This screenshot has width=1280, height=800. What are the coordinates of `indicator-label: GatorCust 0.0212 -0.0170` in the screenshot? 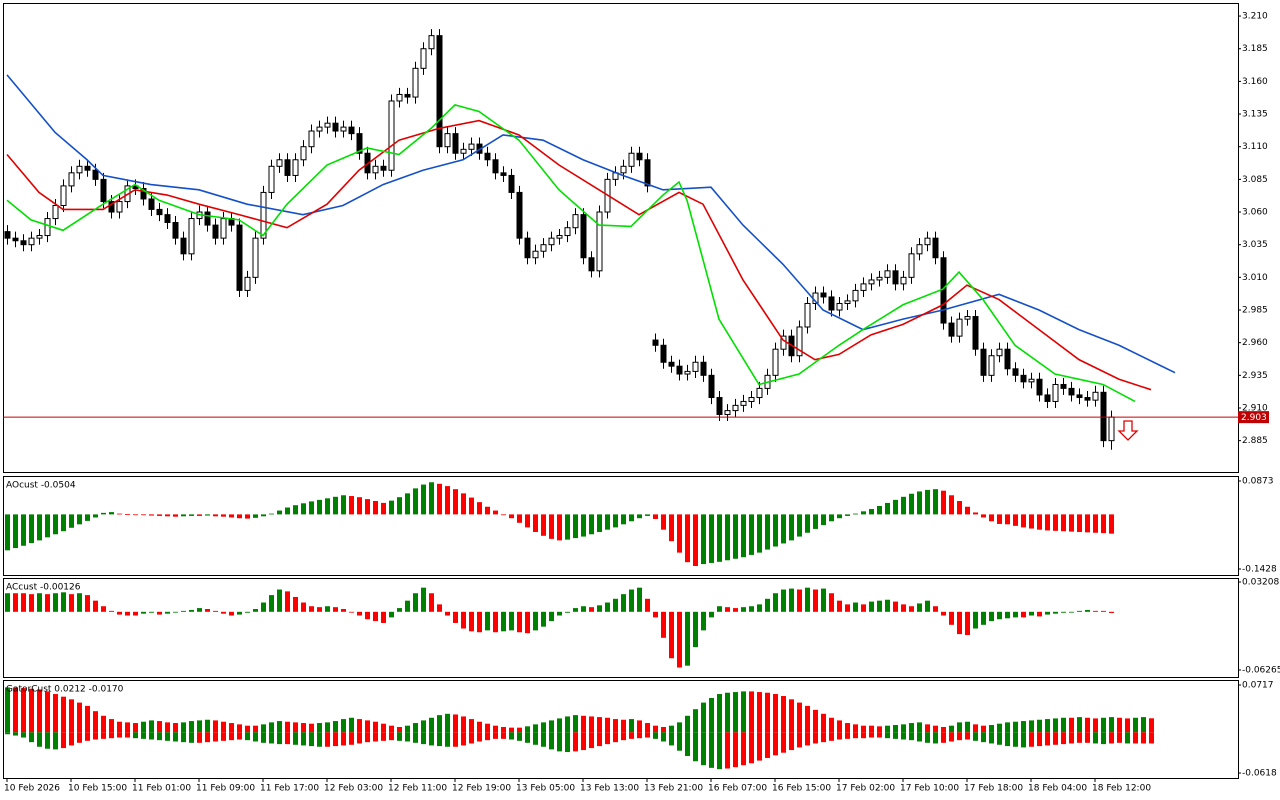 It's located at (65, 690).